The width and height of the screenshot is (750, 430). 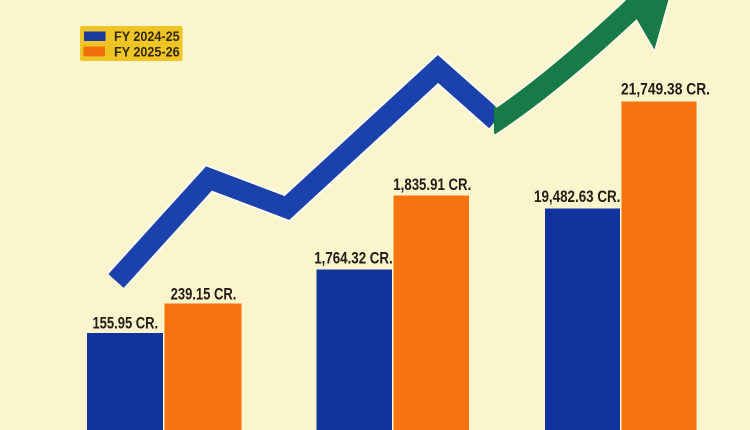 What do you see at coordinates (147, 52) in the screenshot?
I see `svg-text: FY 2025-26` at bounding box center [147, 52].